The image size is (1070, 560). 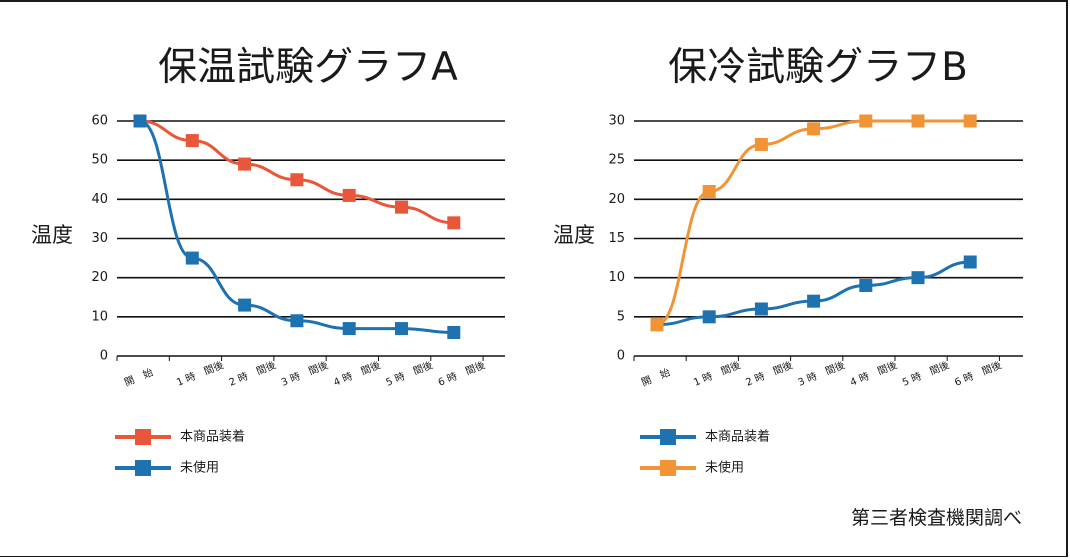 I want to click on y-tick-label: 5, so click(x=621, y=316).